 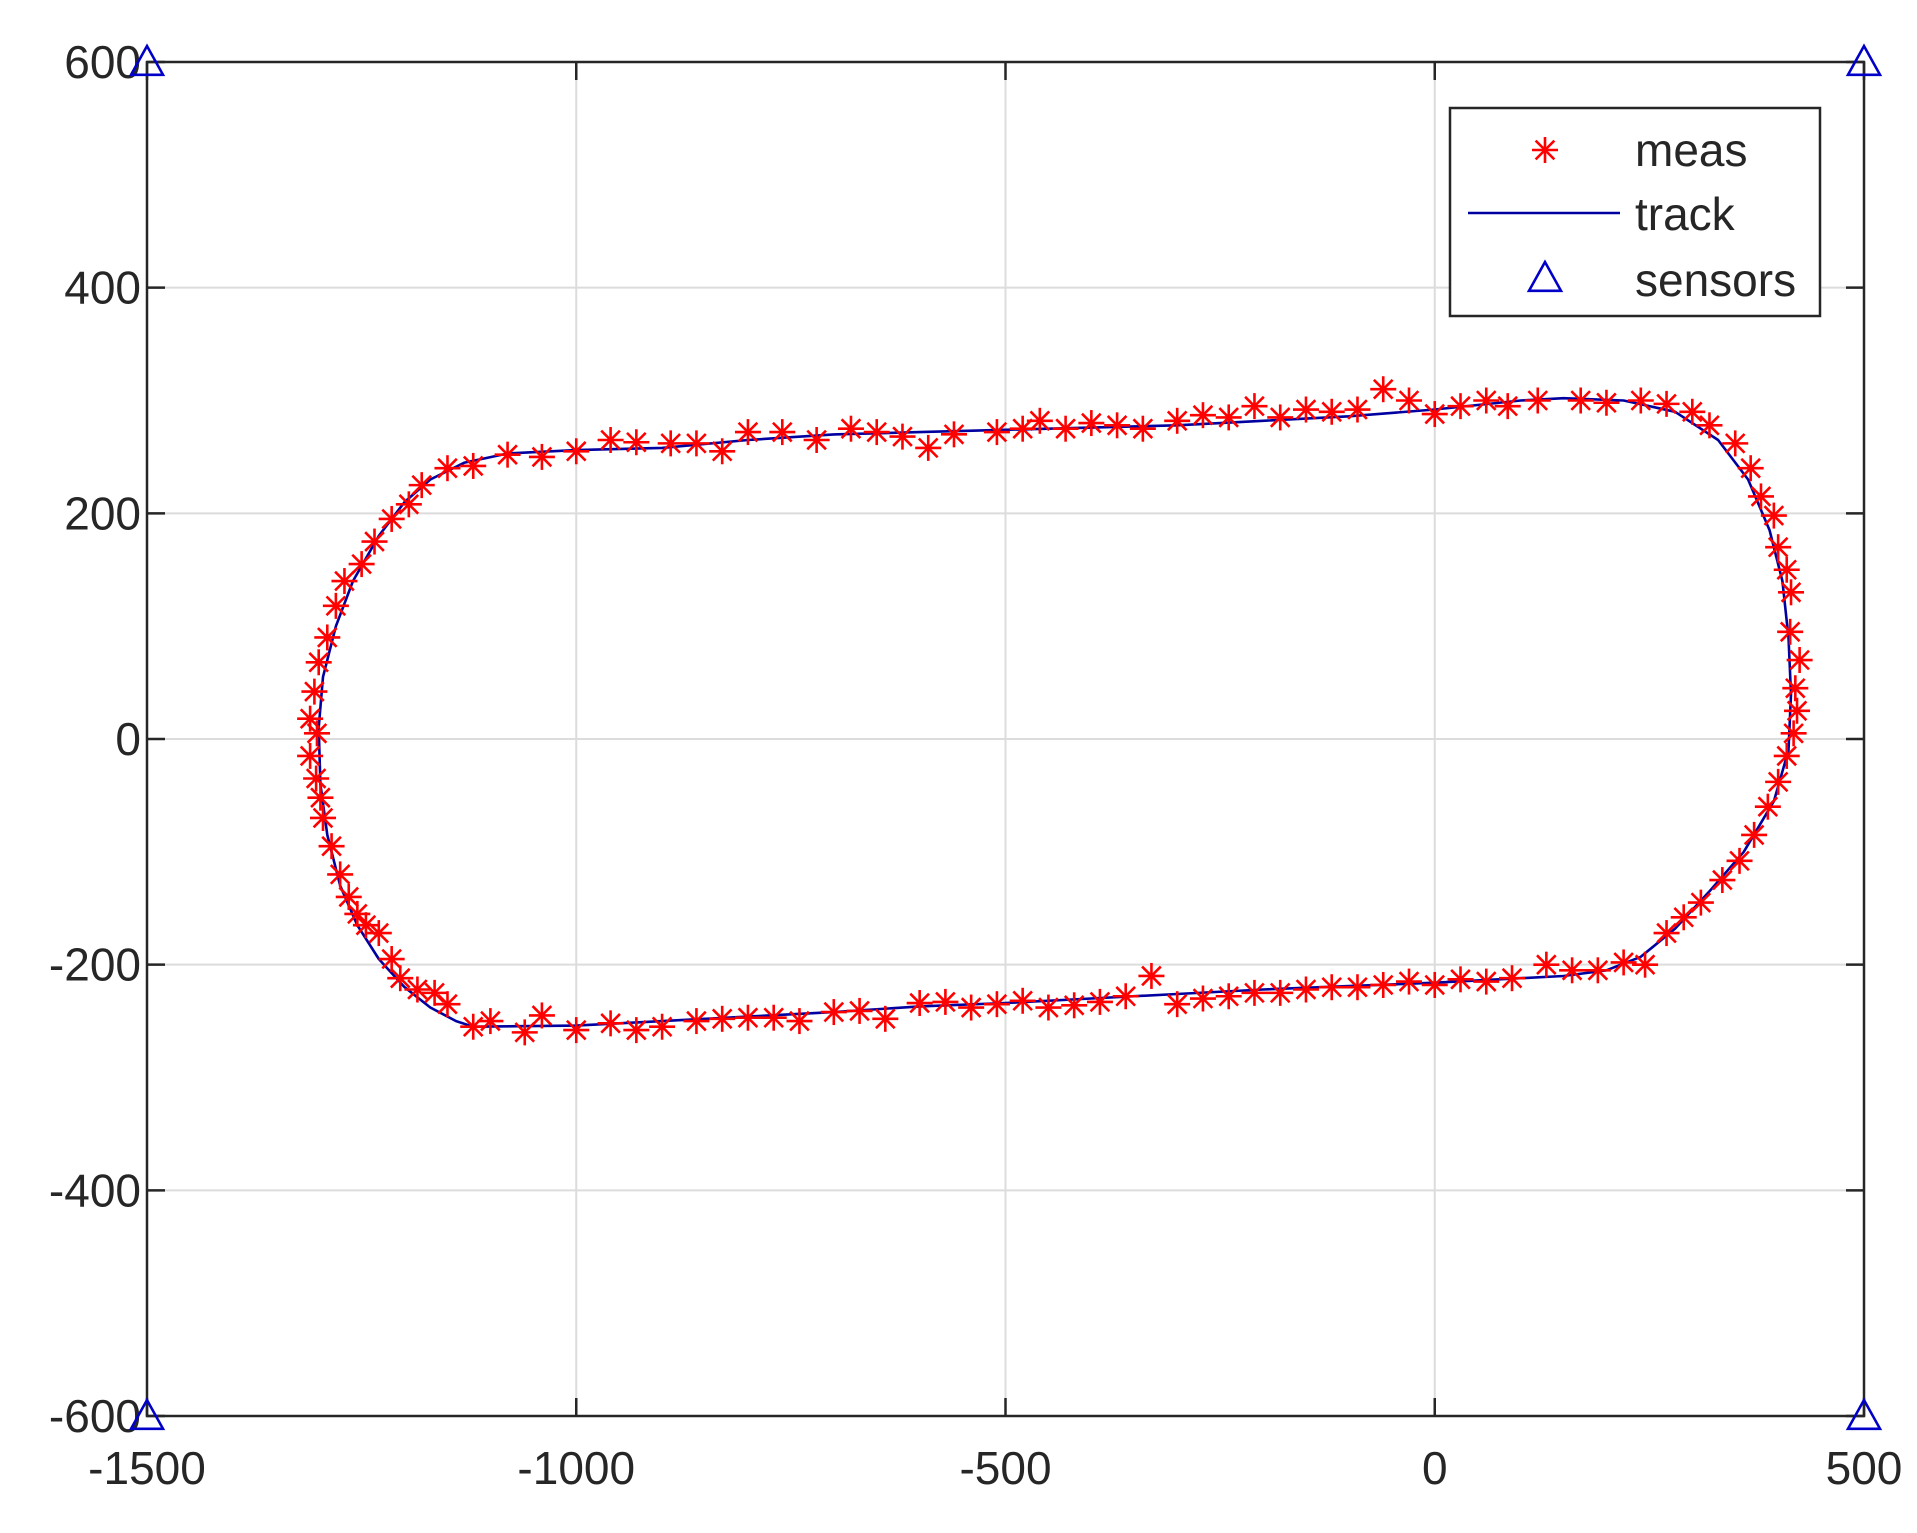 I want to click on y-tick-label: -600, so click(x=95, y=1416).